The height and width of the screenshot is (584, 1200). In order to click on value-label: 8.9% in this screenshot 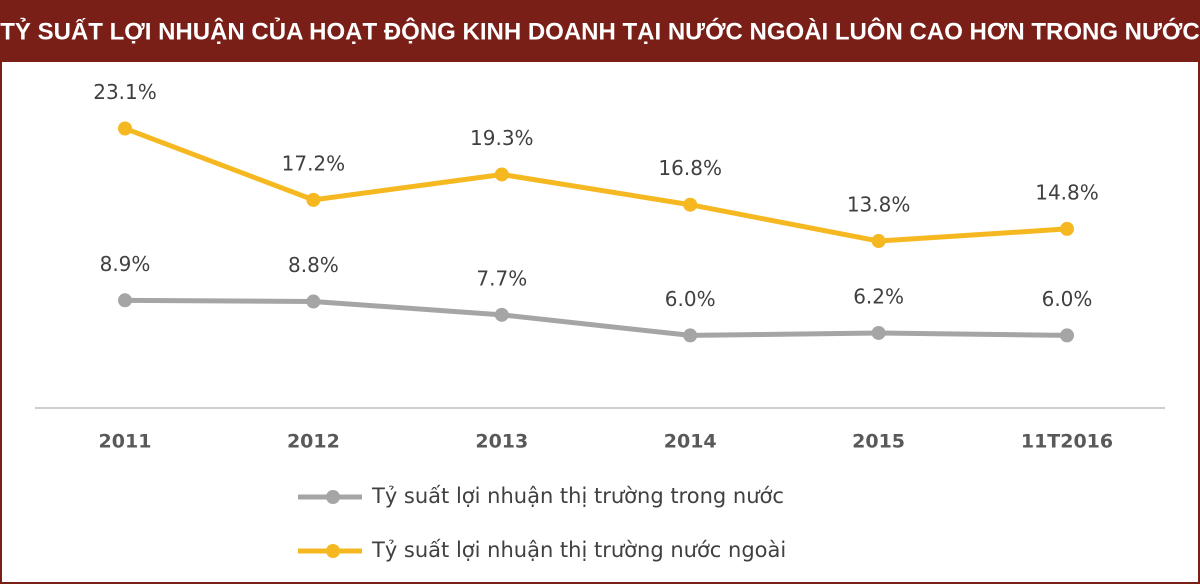, I will do `click(125, 264)`.